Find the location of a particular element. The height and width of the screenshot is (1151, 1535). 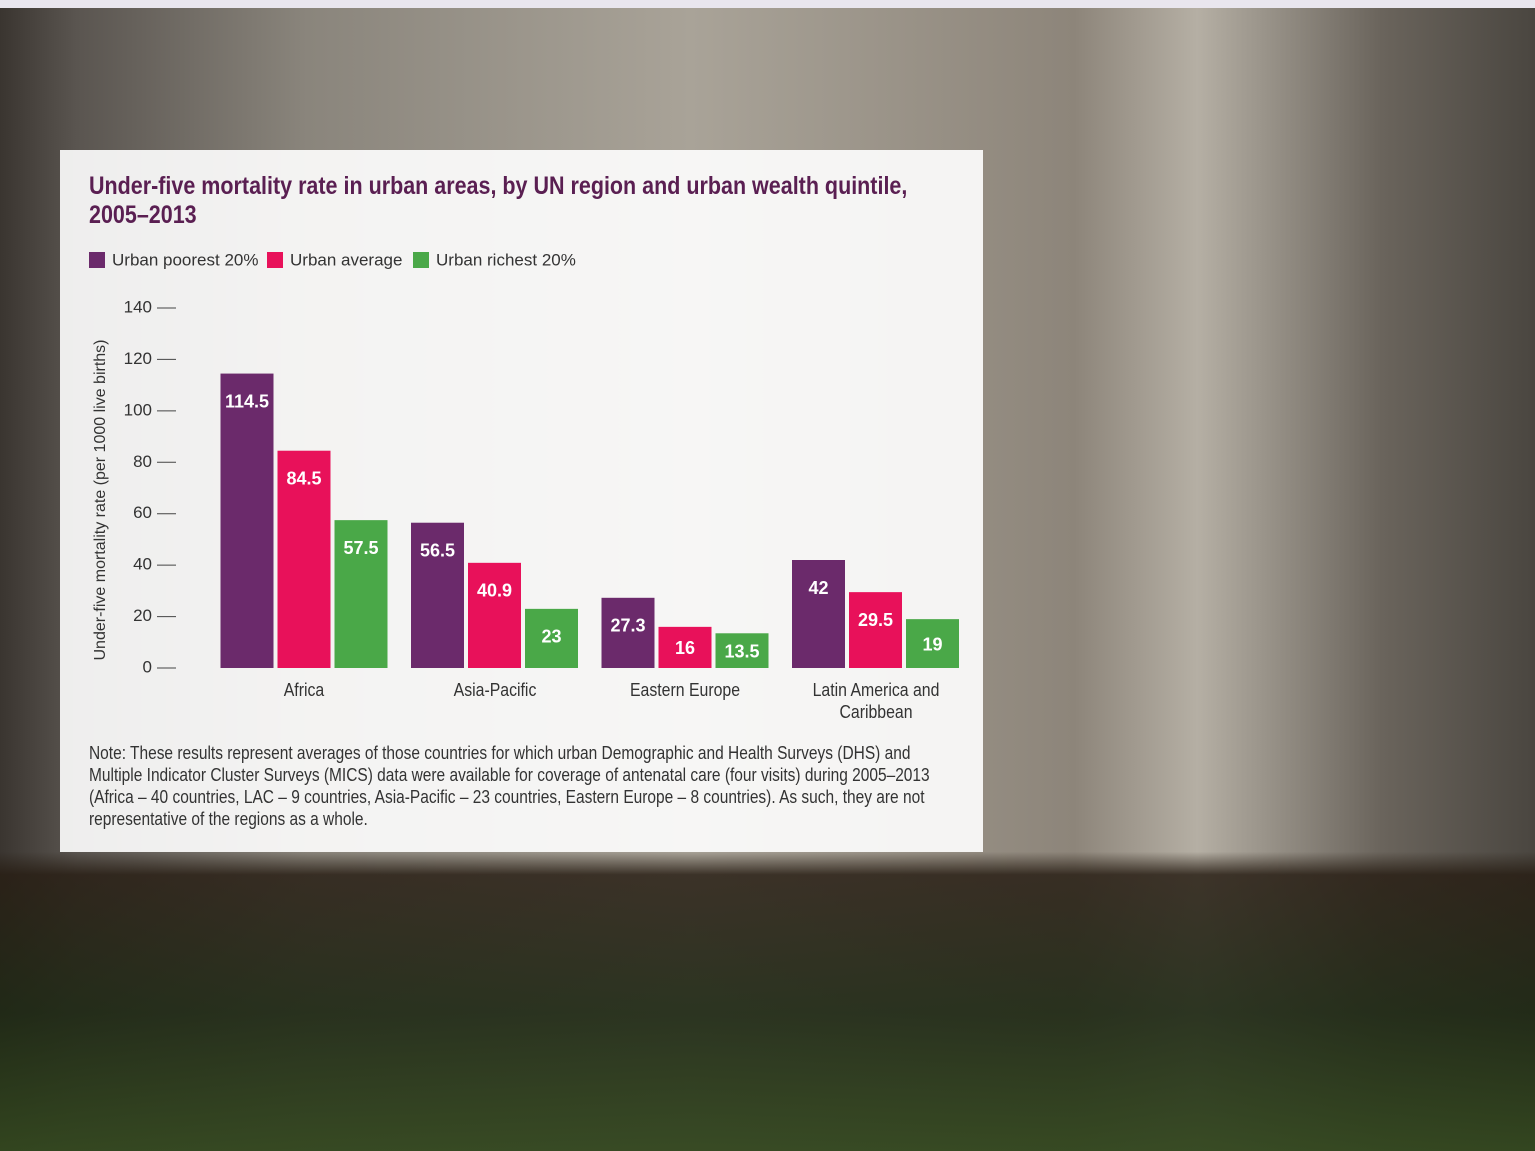

value-label: 29.5 is located at coordinates (875, 620).